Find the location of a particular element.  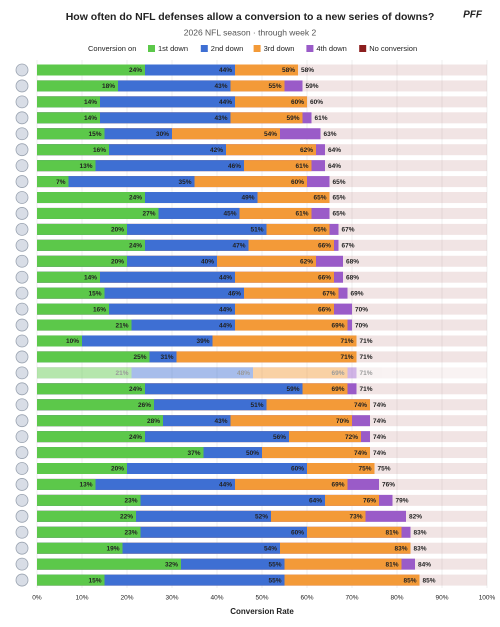

bar-row: 32% 55% 81% 84% is located at coordinates (262, 564).